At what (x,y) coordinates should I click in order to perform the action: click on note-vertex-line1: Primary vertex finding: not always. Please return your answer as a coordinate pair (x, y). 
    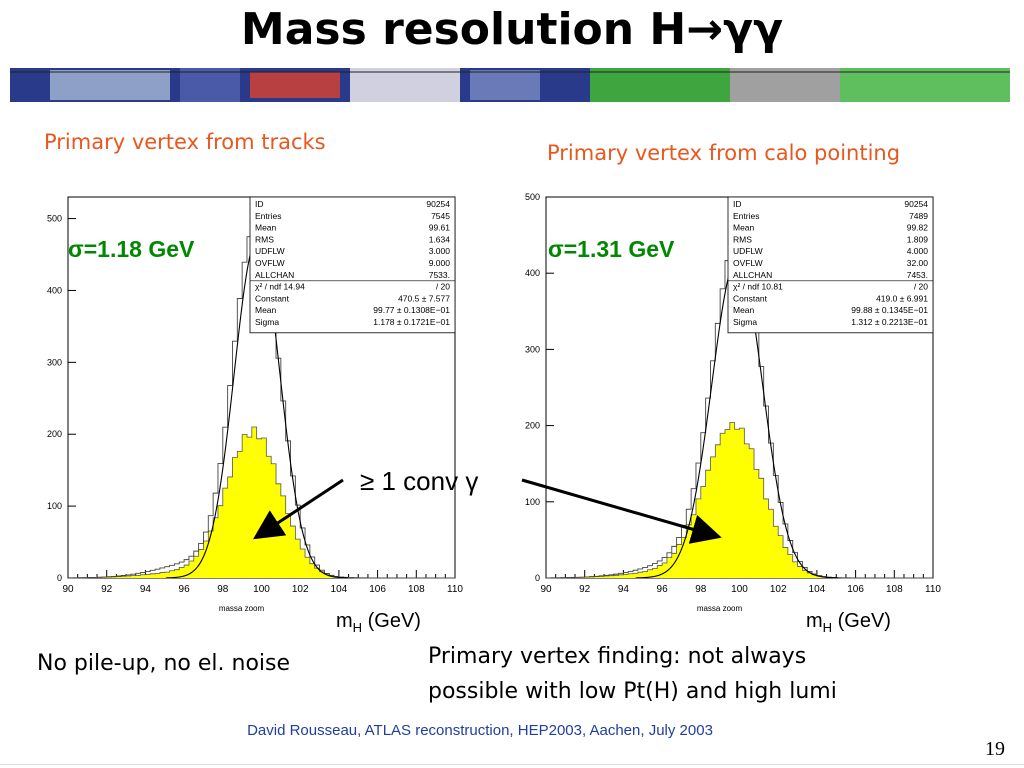
    Looking at the image, I should click on (617, 656).